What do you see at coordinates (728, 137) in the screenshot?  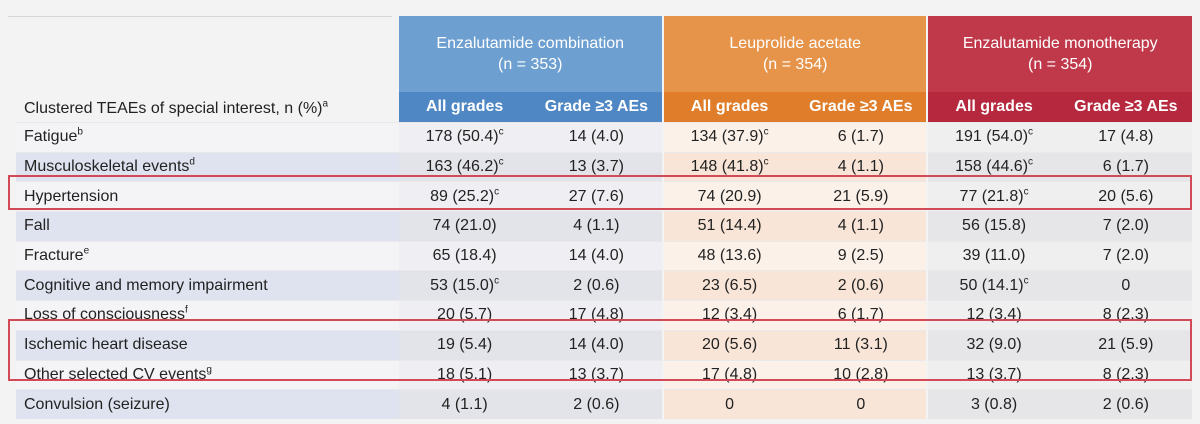 I see `table-cell: 134 (37.9)c` at bounding box center [728, 137].